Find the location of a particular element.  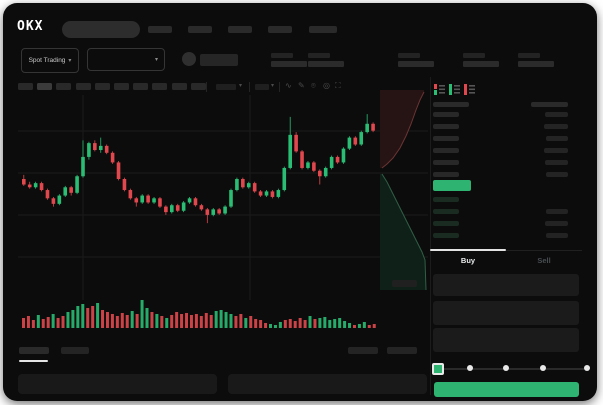

pencil-icon: ✎ is located at coordinates (301, 85).